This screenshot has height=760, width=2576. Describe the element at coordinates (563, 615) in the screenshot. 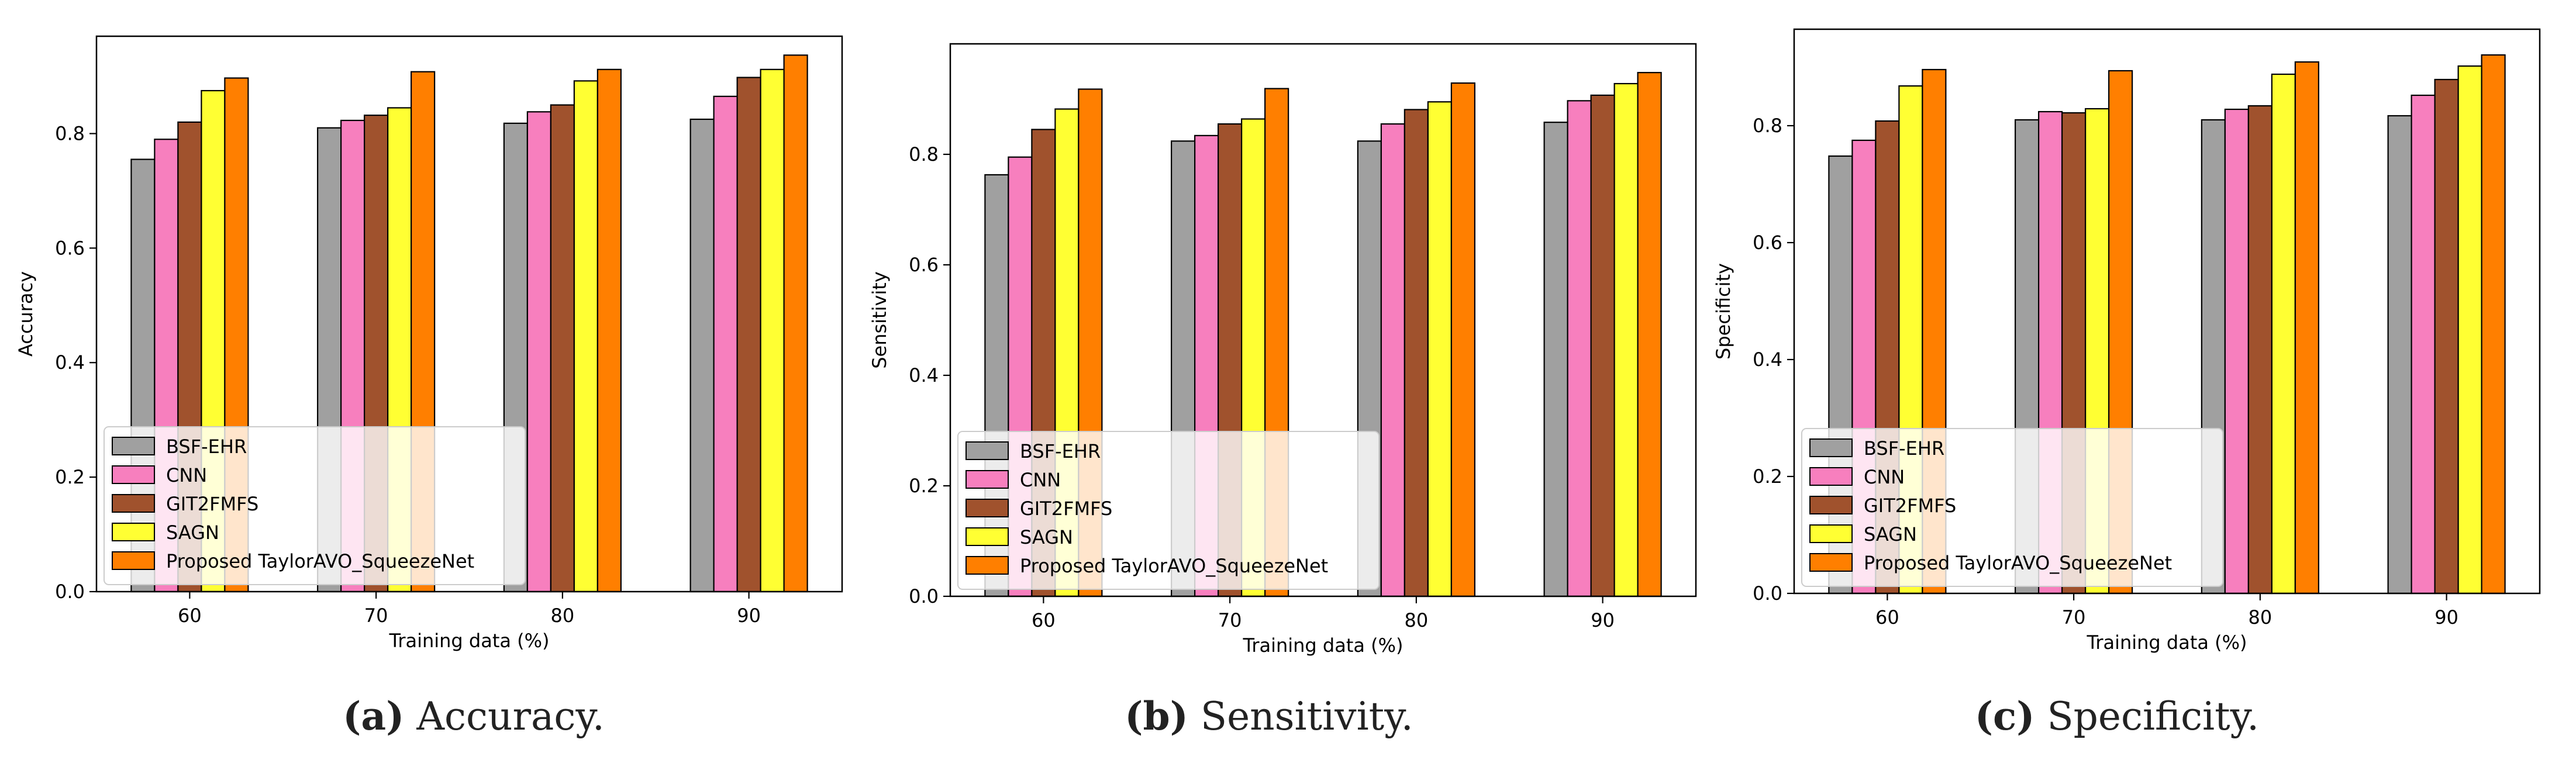

I see `xtick-label-a-2: 80` at that location.